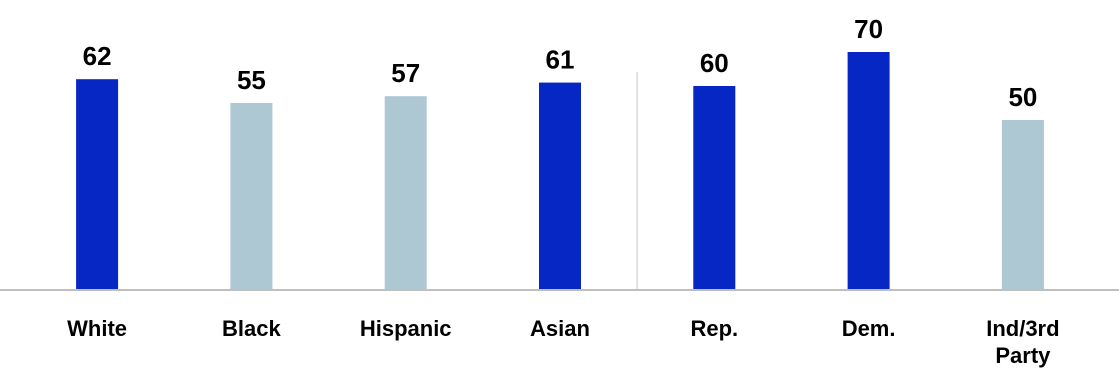 The height and width of the screenshot is (376, 1119). I want to click on category-label: Dem., so click(869, 328).